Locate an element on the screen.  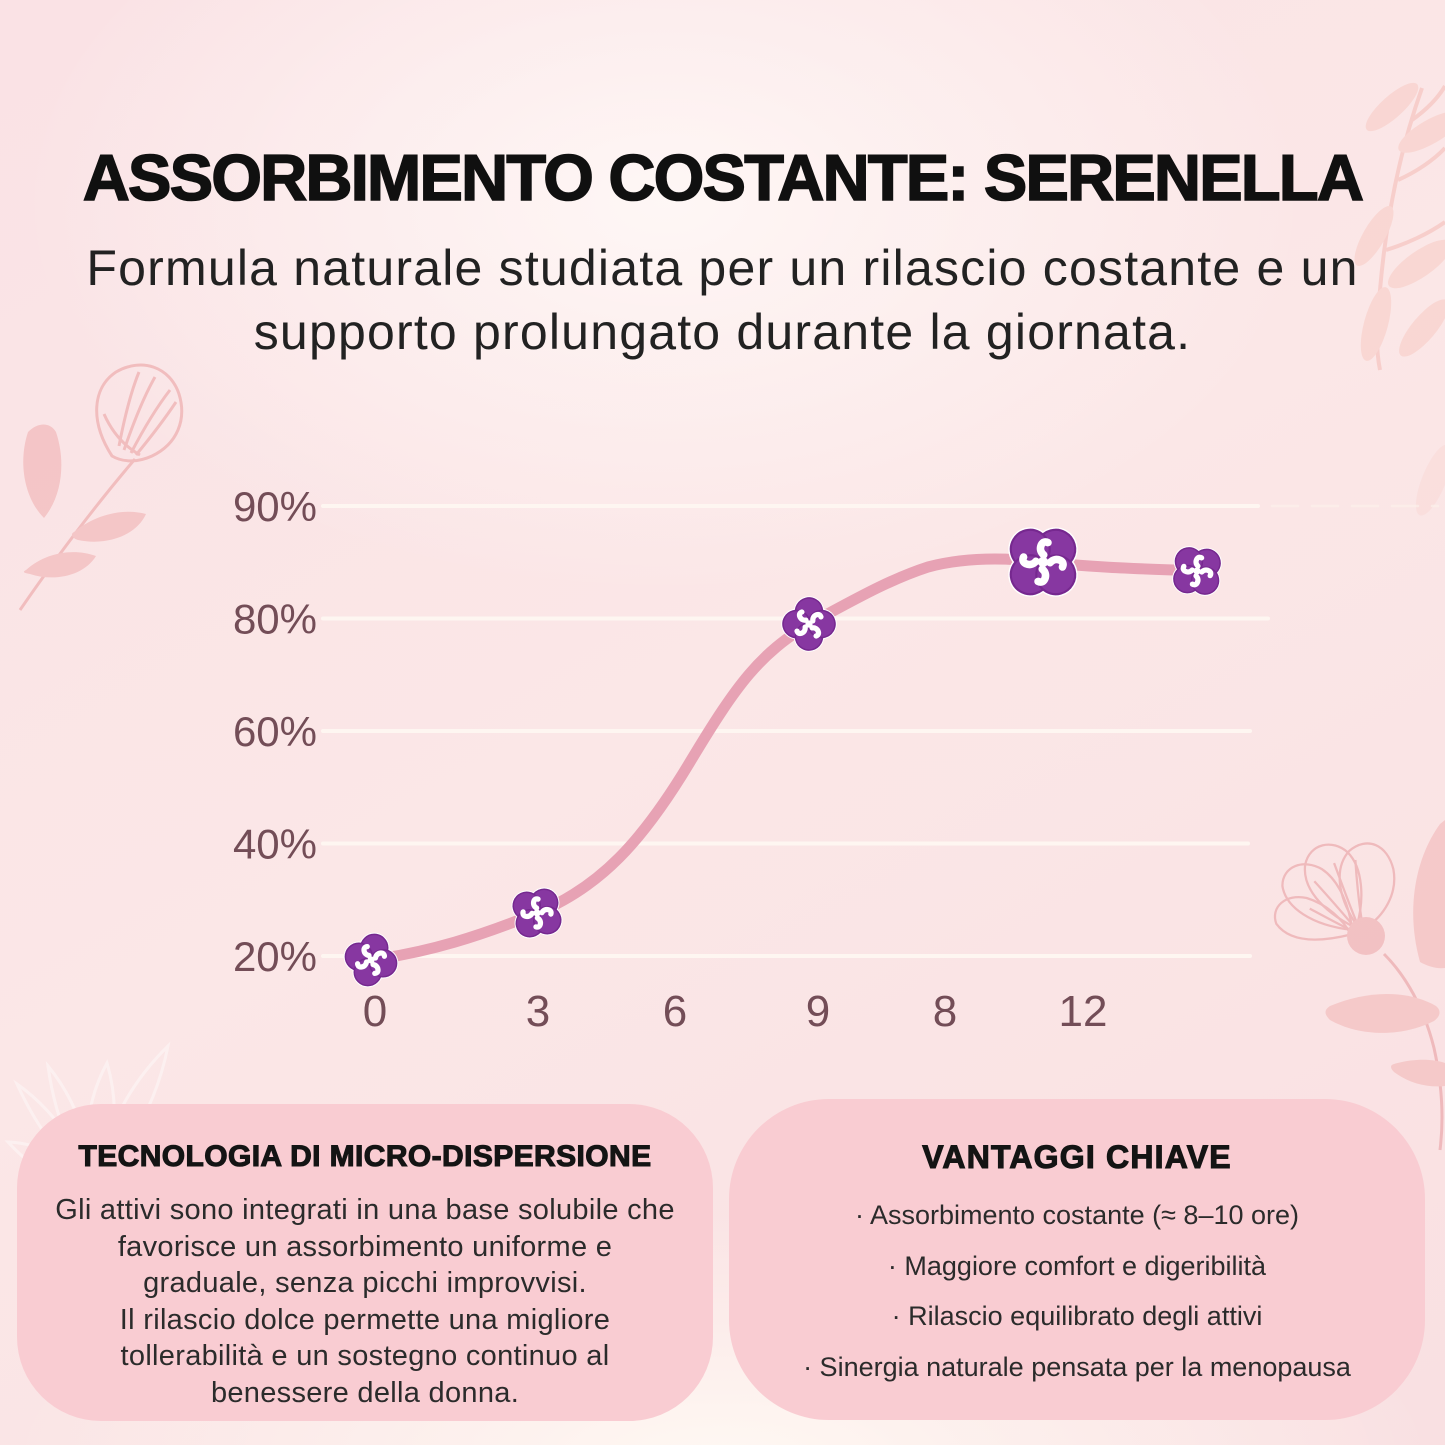
svg-text: 40% is located at coordinates (275, 844).